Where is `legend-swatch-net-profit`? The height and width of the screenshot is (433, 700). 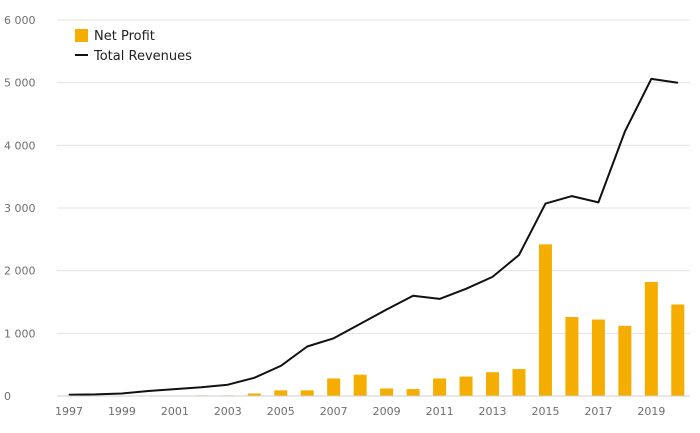 legend-swatch-net-profit is located at coordinates (81, 35).